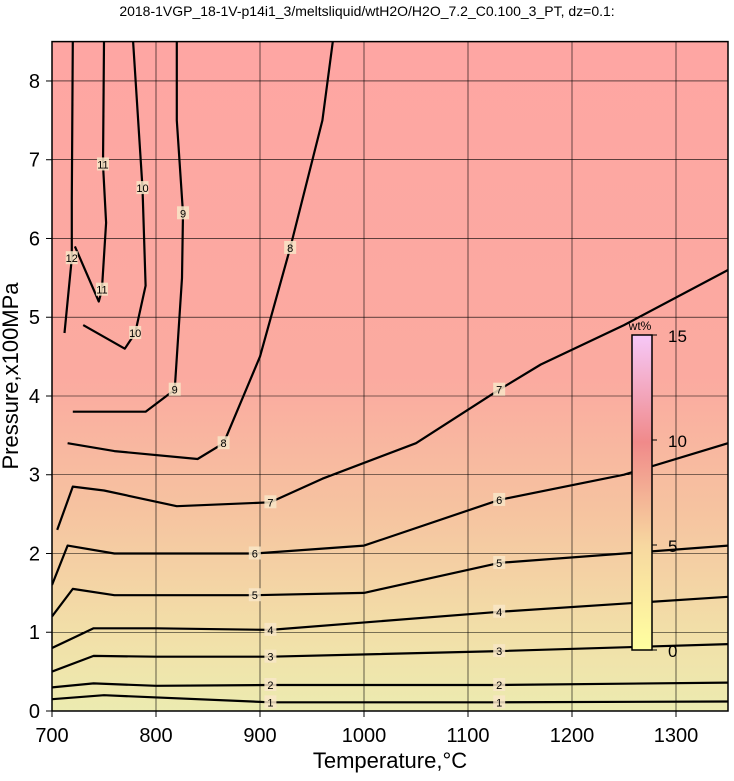  Describe the element at coordinates (34, 712) in the screenshot. I see `y-tick-label: 0` at that location.